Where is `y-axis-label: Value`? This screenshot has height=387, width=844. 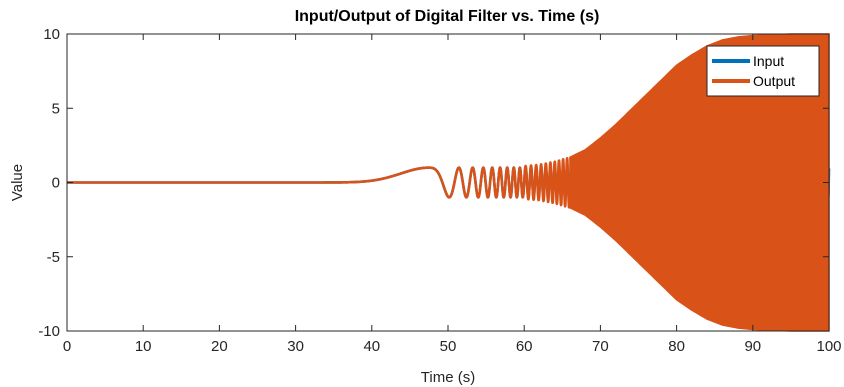 y-axis-label: Value is located at coordinates (17, 182).